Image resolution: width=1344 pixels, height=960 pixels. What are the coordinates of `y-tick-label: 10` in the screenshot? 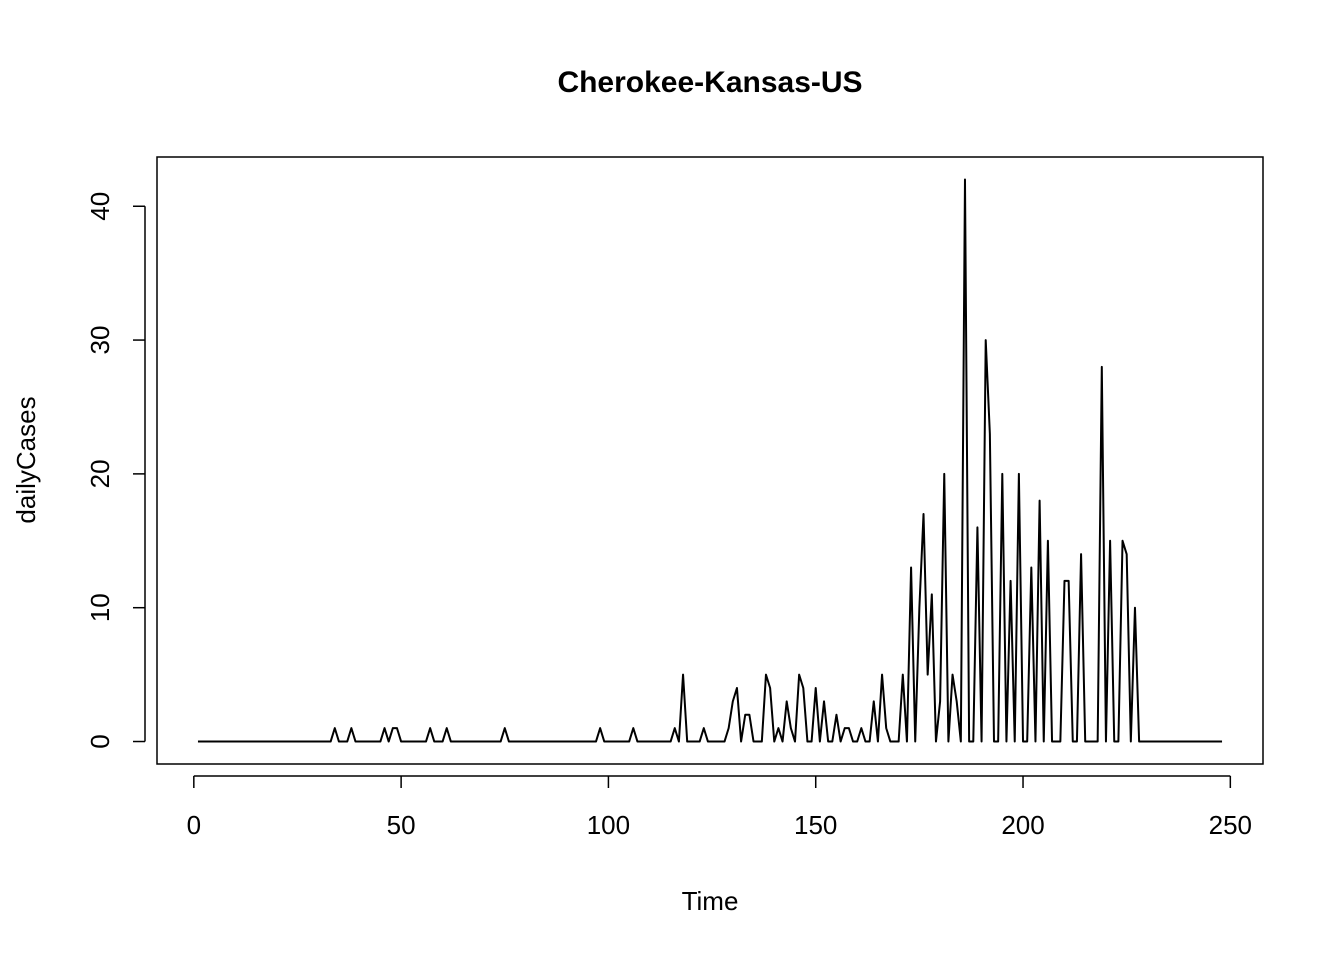 It's located at (100, 607).